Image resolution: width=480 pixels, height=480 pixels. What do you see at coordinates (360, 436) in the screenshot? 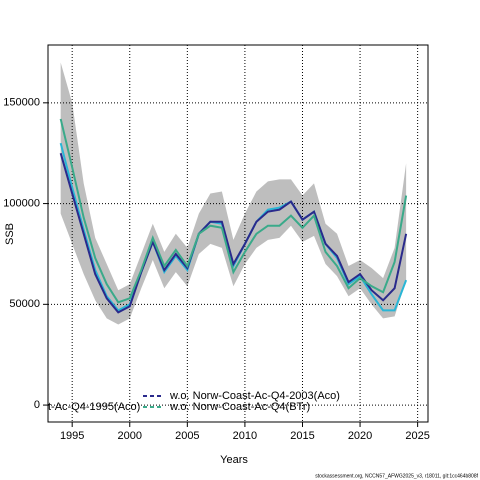
I see `x-tick-label: 2020` at bounding box center [360, 436].